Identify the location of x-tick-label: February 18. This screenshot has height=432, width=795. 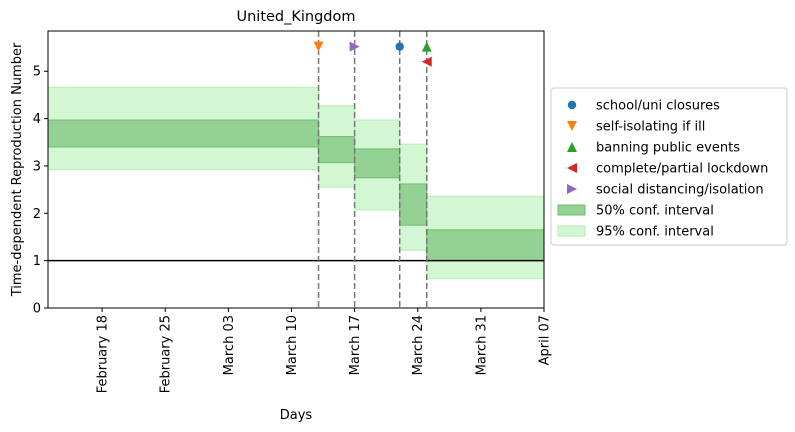
(103, 354).